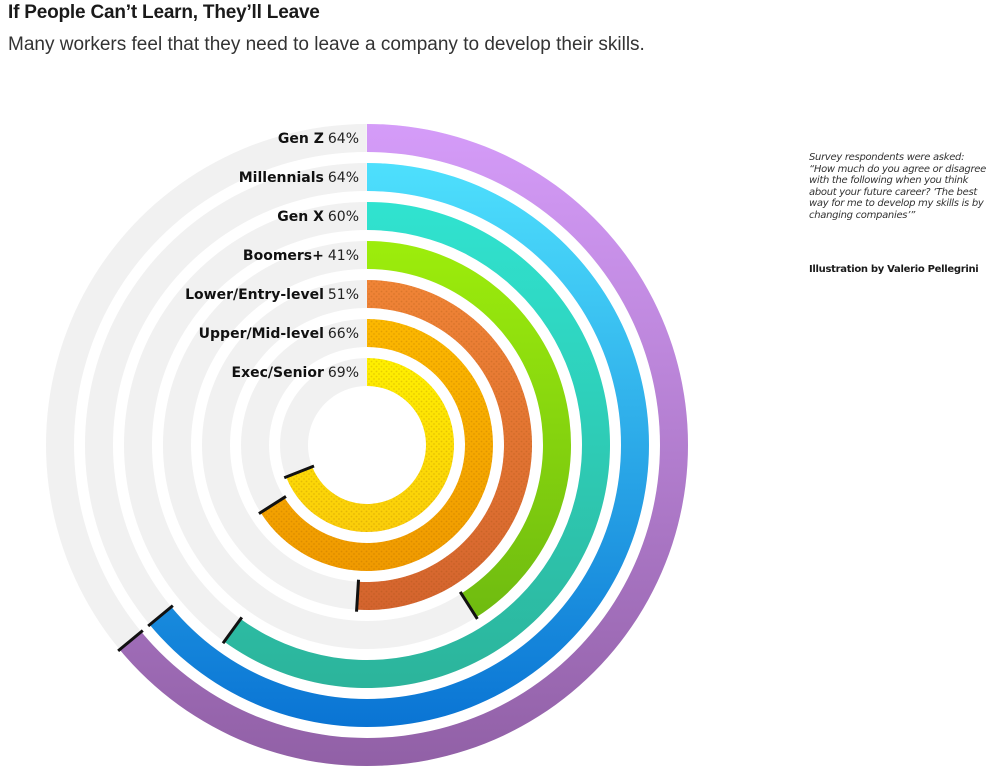 The height and width of the screenshot is (772, 989). I want to click on label-name: Gen X, so click(300, 217).